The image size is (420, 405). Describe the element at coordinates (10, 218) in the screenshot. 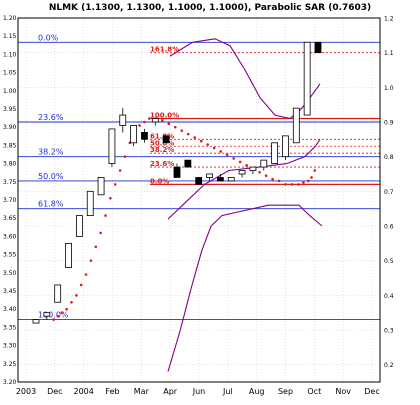

I see `y-tick-label-left: 3.65` at that location.